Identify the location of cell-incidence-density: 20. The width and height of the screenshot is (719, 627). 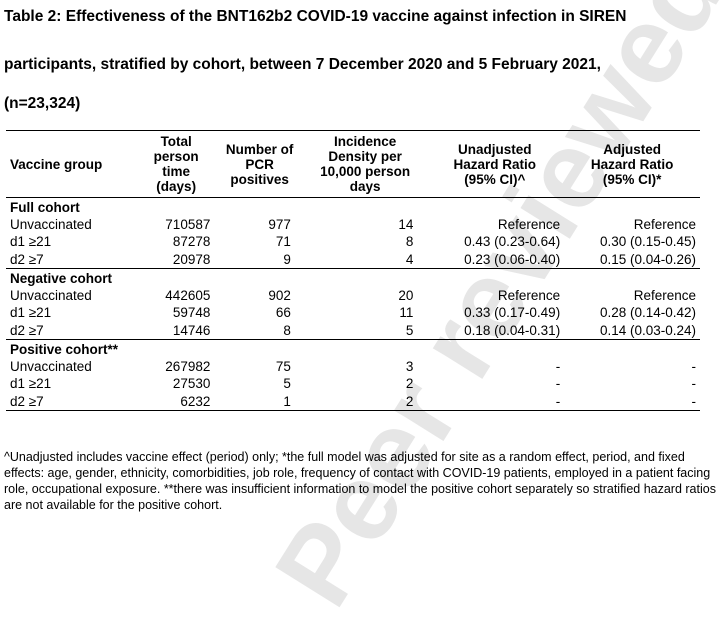
(406, 295).